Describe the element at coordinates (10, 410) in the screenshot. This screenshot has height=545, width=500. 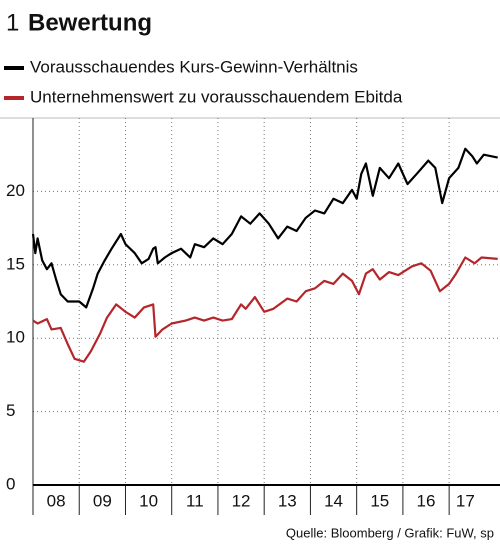
I see `y-tick-label: 5` at that location.